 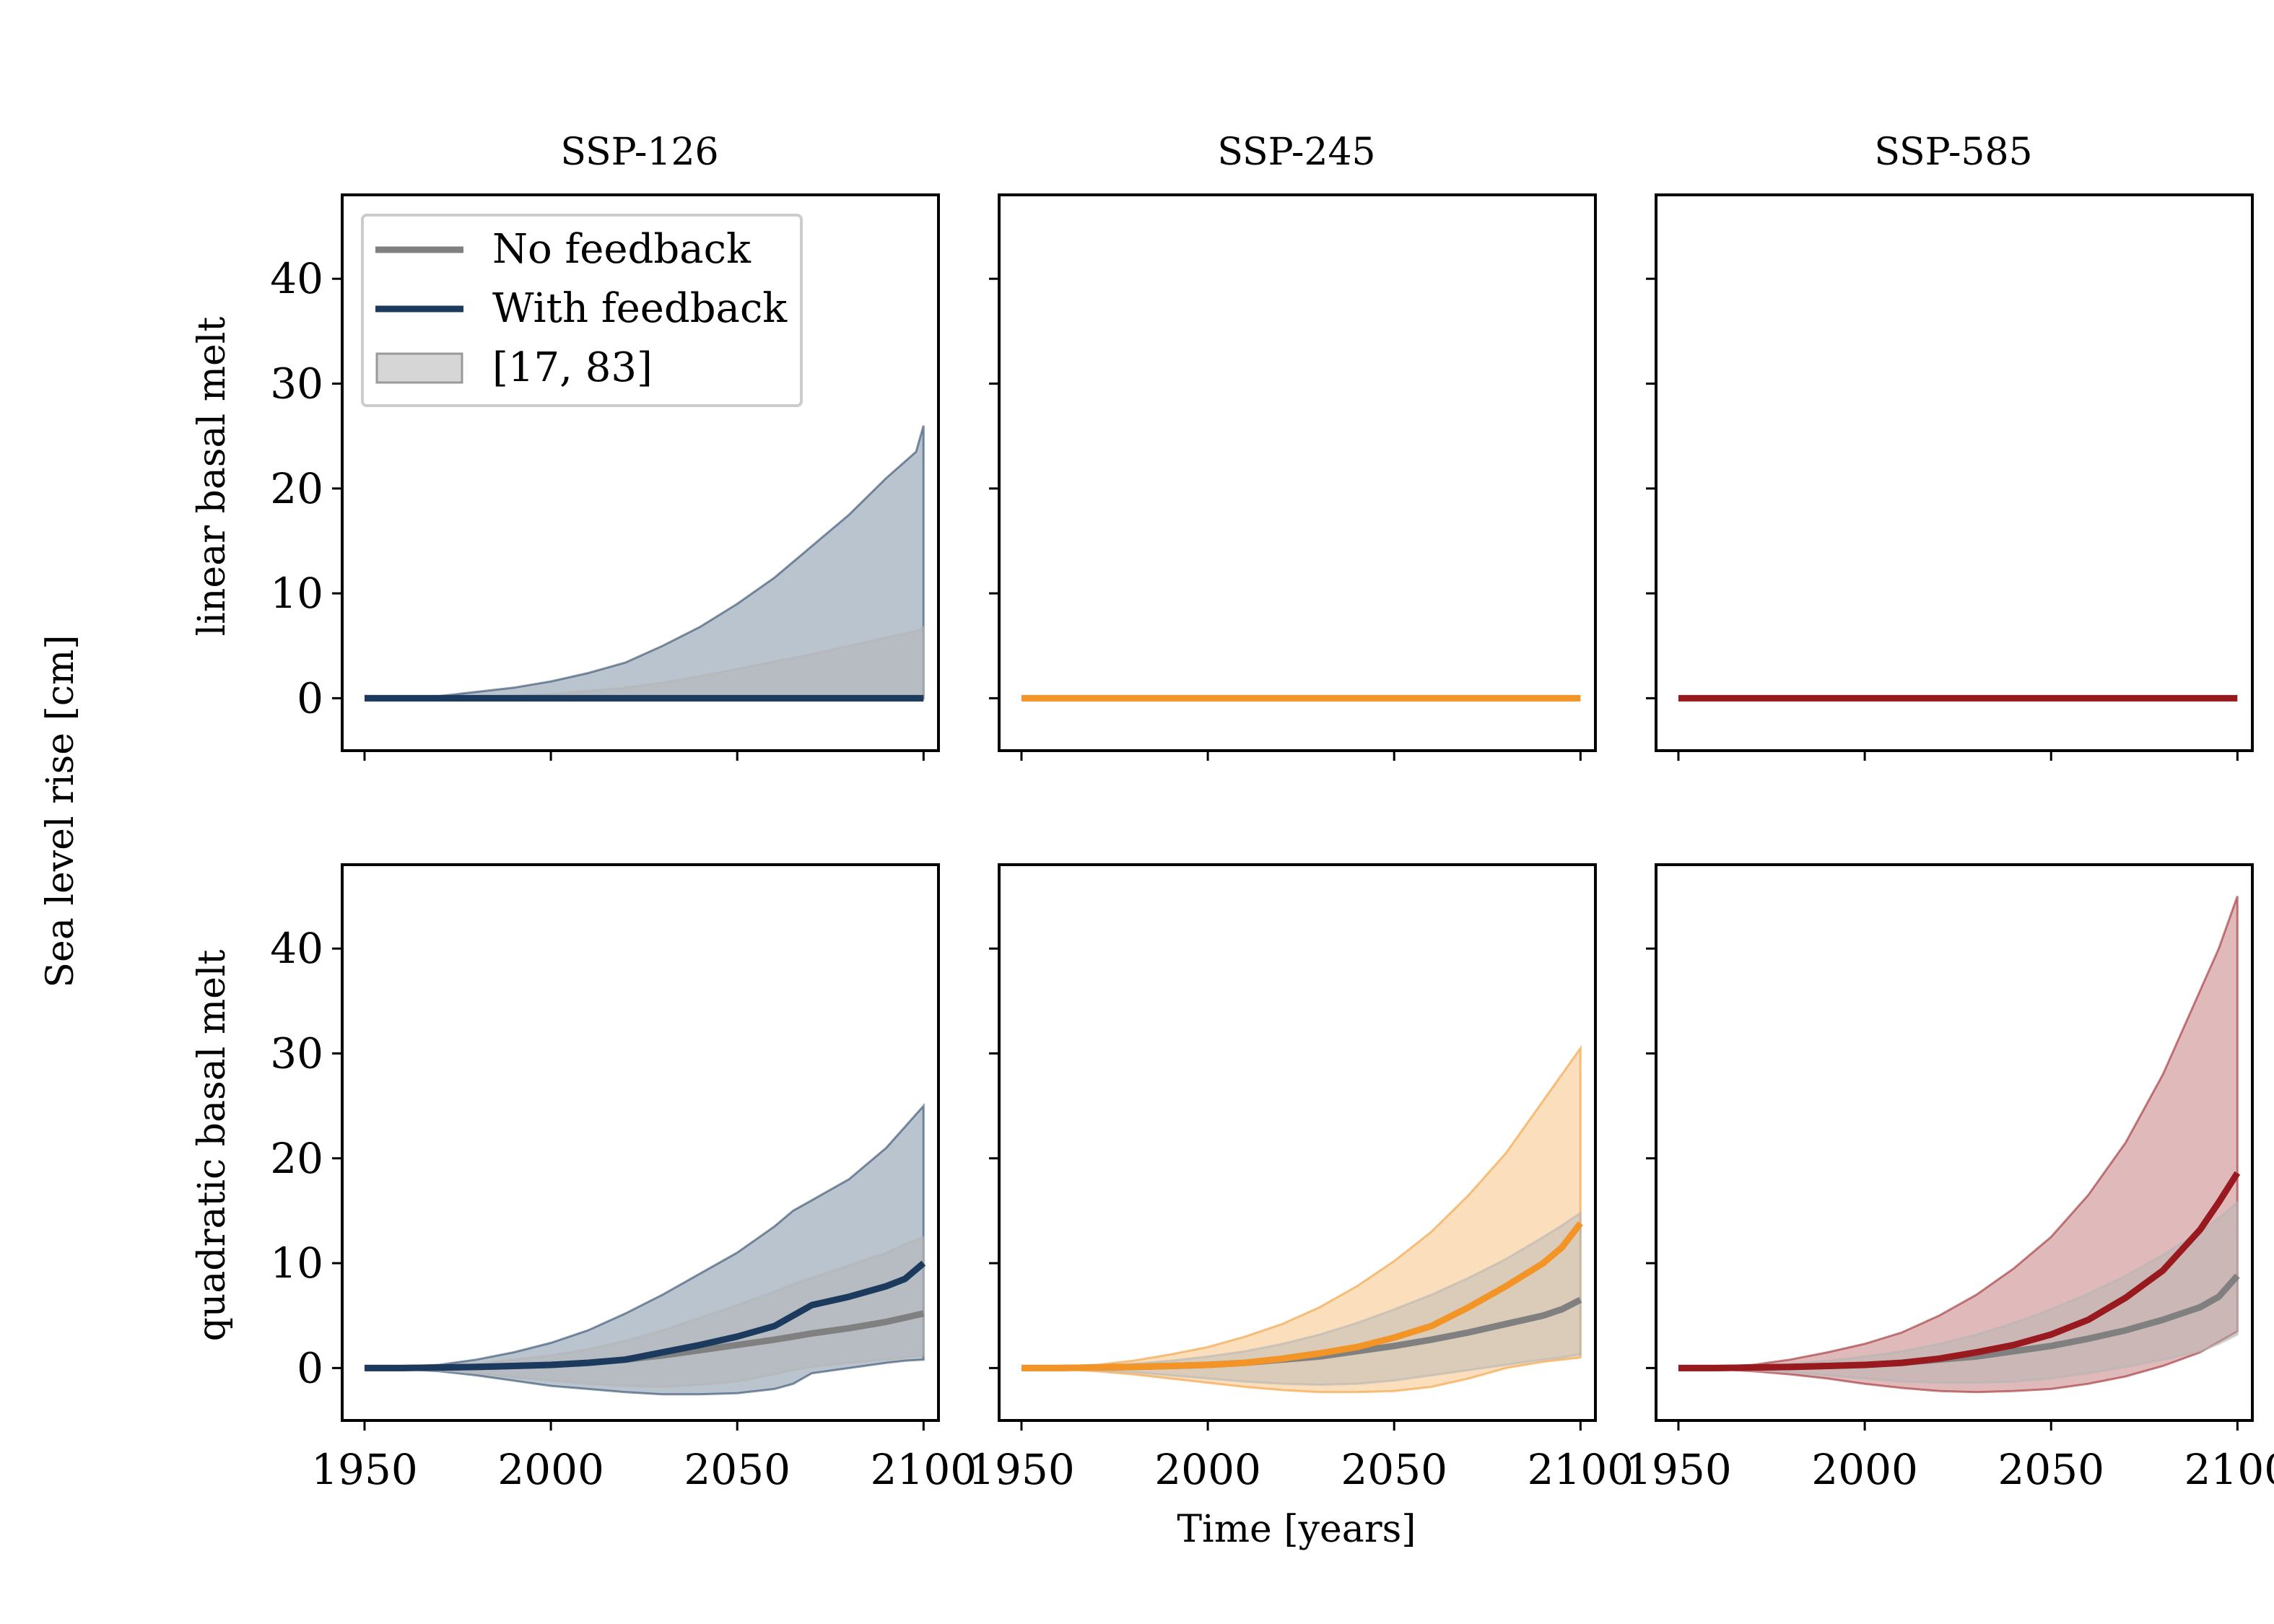 What do you see at coordinates (1581, 1469) in the screenshot?
I see `x-tick-label-ssp245-quadratic: 2100` at bounding box center [1581, 1469].